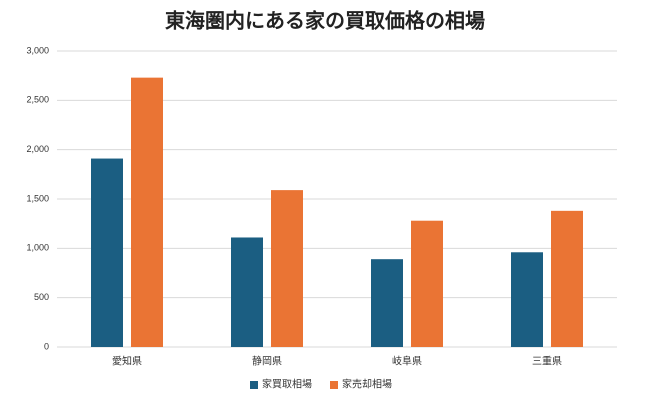  What do you see at coordinates (367, 384) in the screenshot?
I see `legend-label: 家売却相場` at bounding box center [367, 384].